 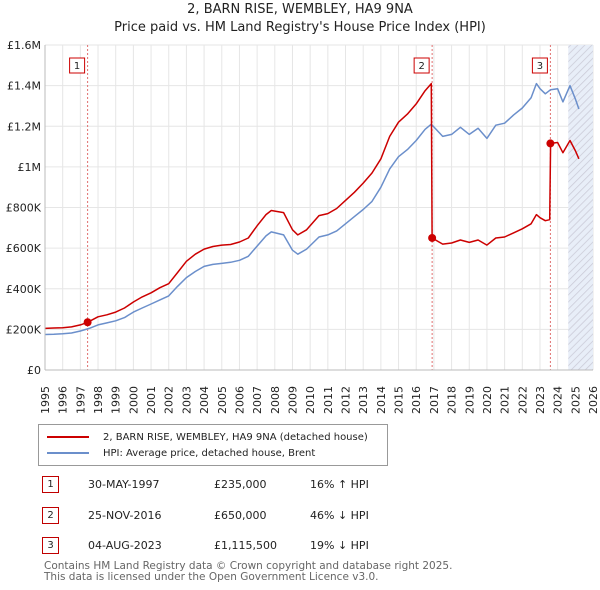 What do you see at coordinates (50, 545) in the screenshot?
I see `transaction-number-badge: 3` at bounding box center [50, 545].